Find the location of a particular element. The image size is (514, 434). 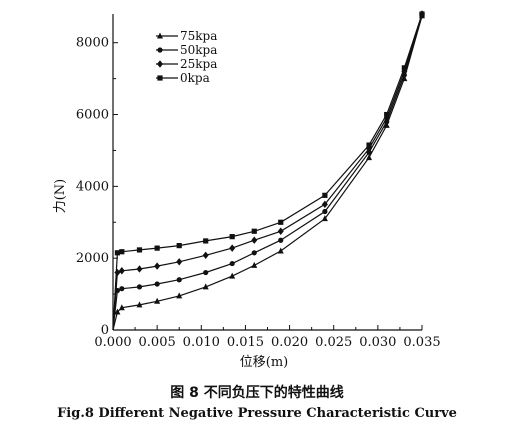

legend-label-0kpa: 0kpa is located at coordinates (195, 78).